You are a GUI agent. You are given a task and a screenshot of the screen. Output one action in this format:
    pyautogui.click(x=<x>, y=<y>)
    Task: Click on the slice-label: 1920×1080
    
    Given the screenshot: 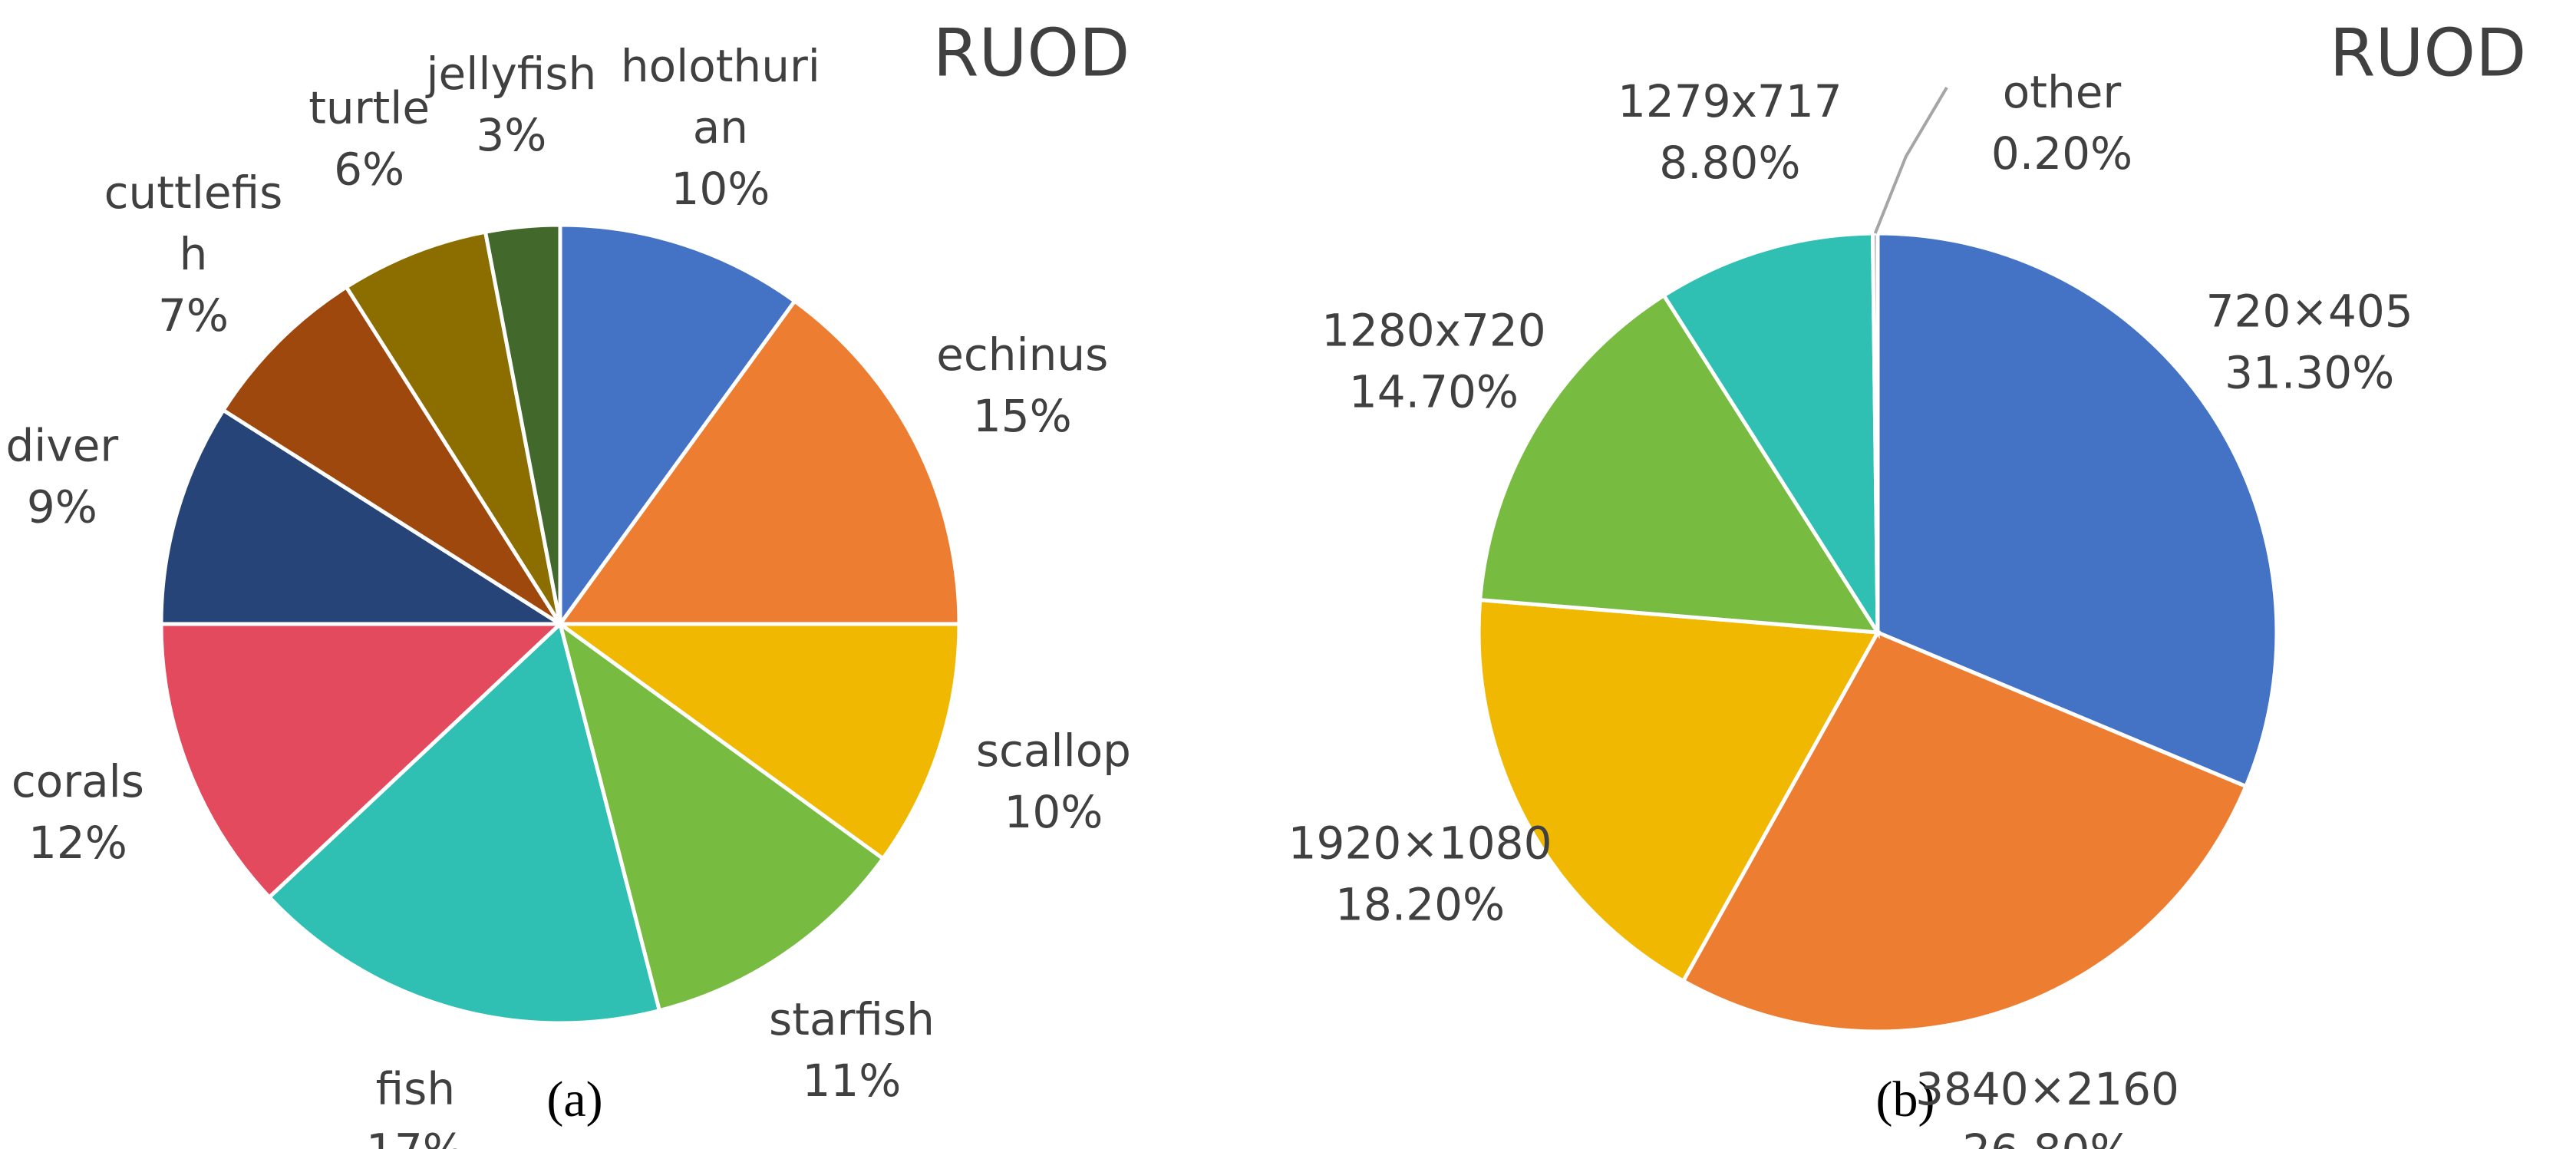 What is the action you would take?
    pyautogui.click(x=1420, y=843)
    